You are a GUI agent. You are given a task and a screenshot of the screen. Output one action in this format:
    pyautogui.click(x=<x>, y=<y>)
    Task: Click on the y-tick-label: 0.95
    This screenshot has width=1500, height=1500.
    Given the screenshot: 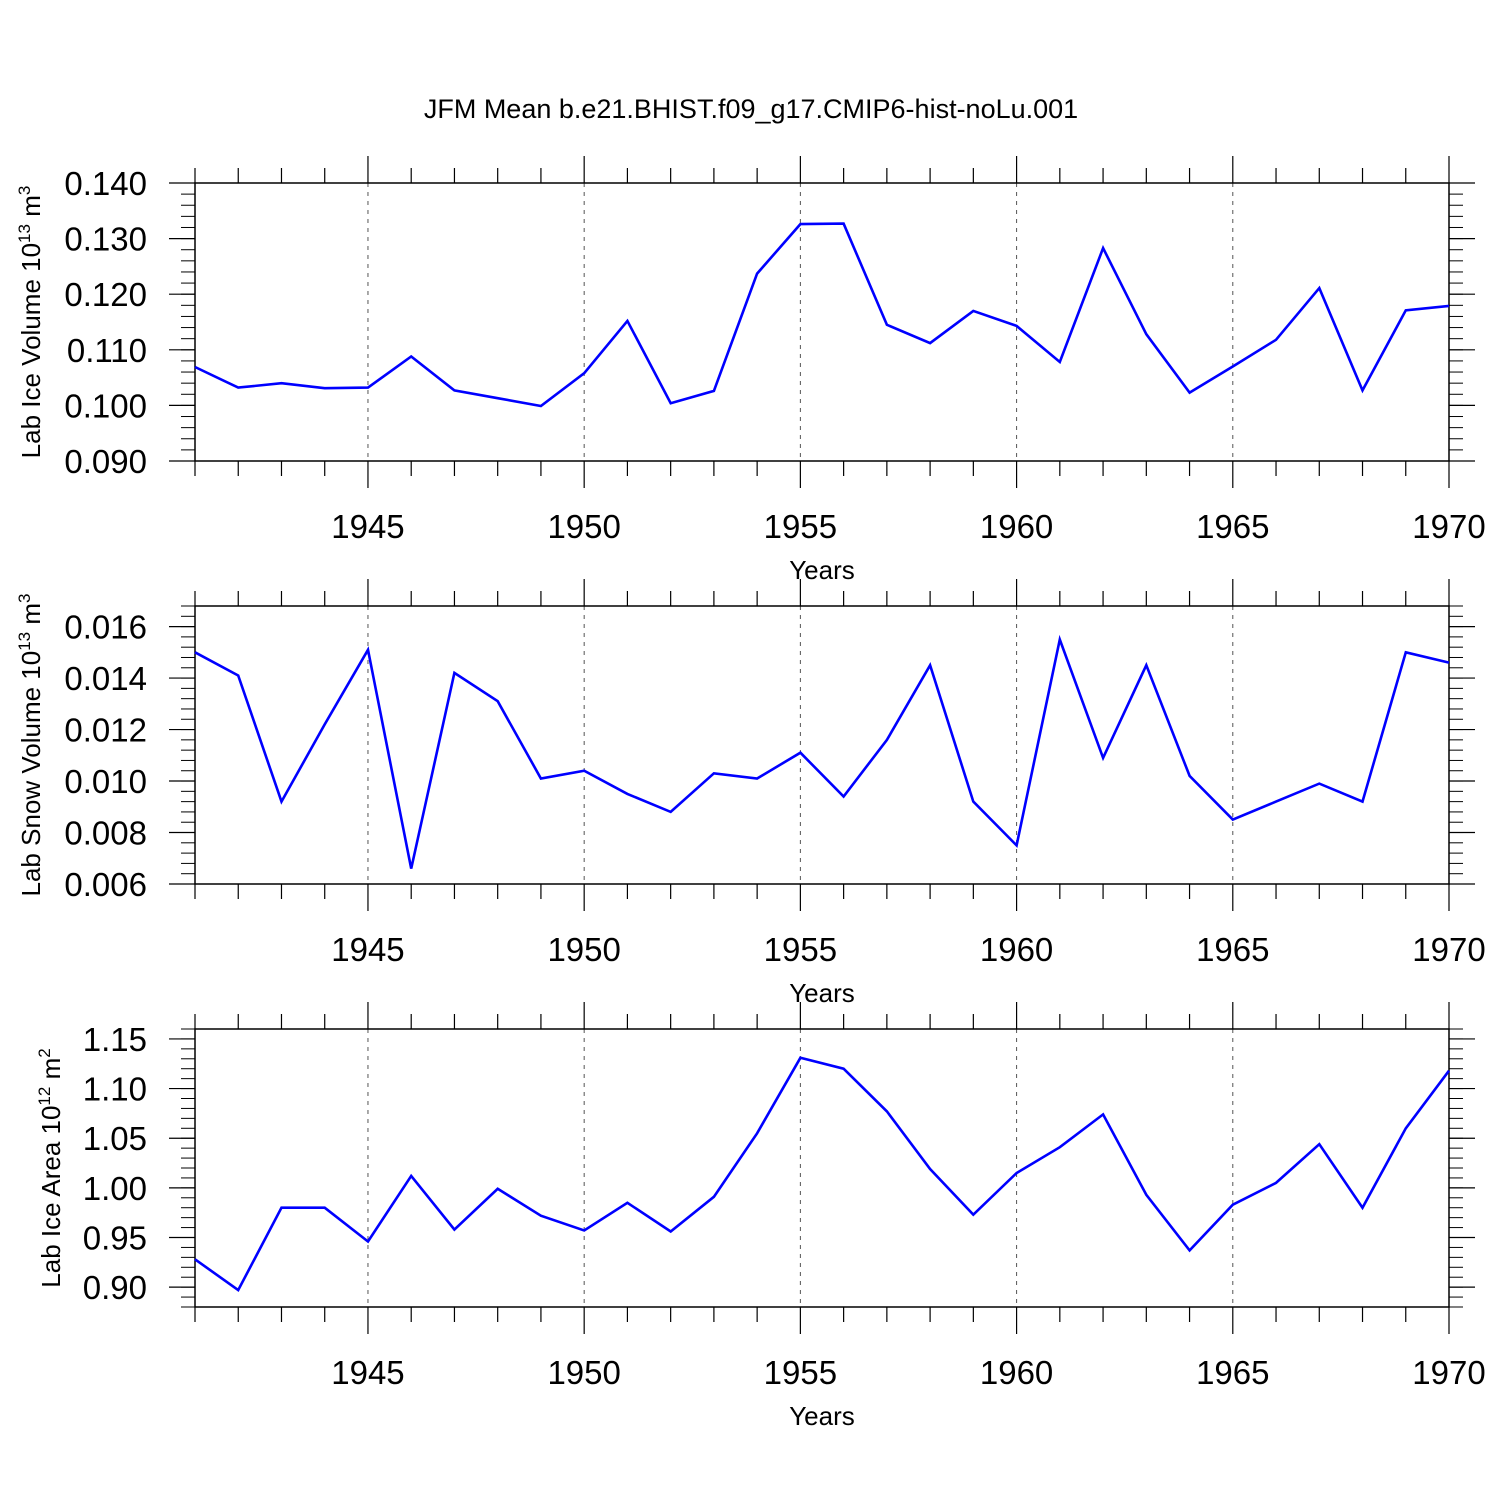 What is the action you would take?
    pyautogui.click(x=115, y=1238)
    